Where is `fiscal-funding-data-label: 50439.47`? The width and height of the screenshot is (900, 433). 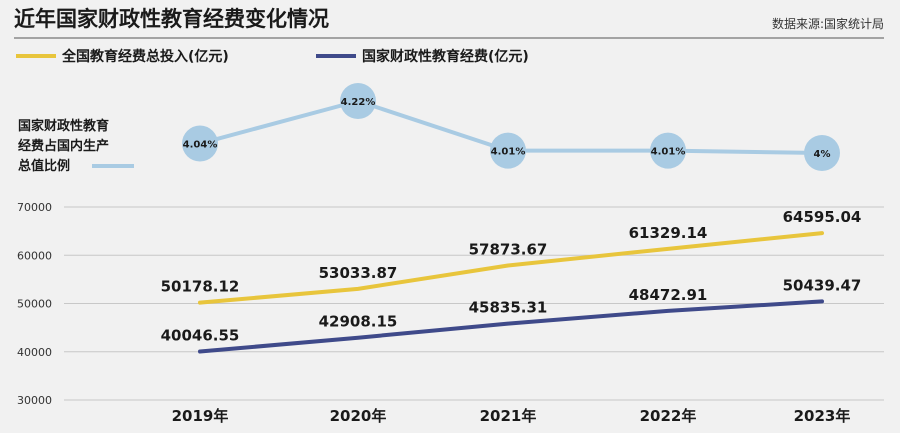
fiscal-funding-data-label: 50439.47 is located at coordinates (822, 285).